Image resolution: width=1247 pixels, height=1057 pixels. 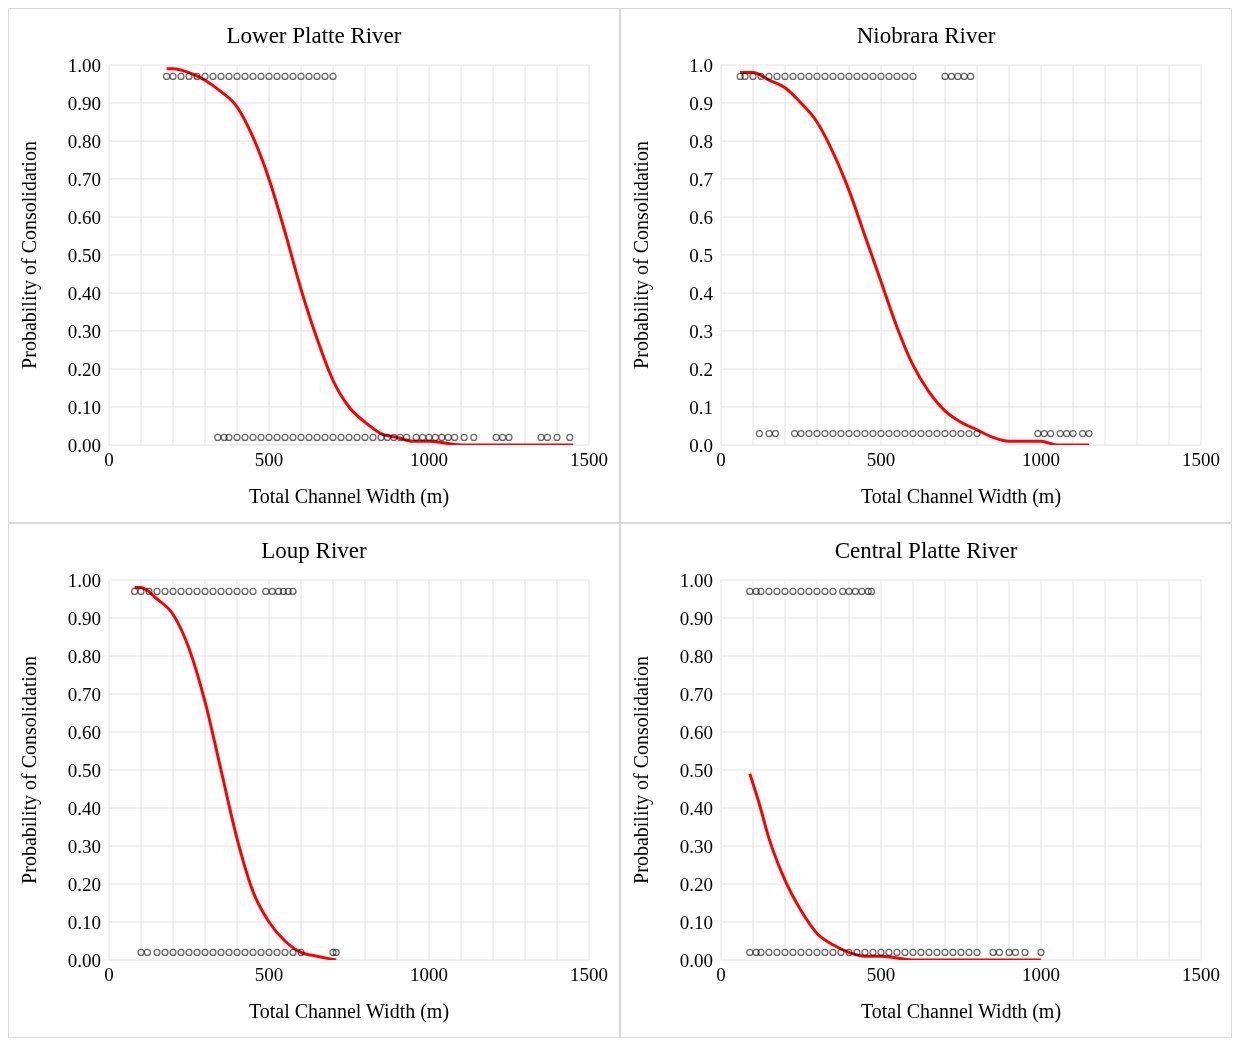 What do you see at coordinates (701, 217) in the screenshot?
I see `y-tick-label: 0.6` at bounding box center [701, 217].